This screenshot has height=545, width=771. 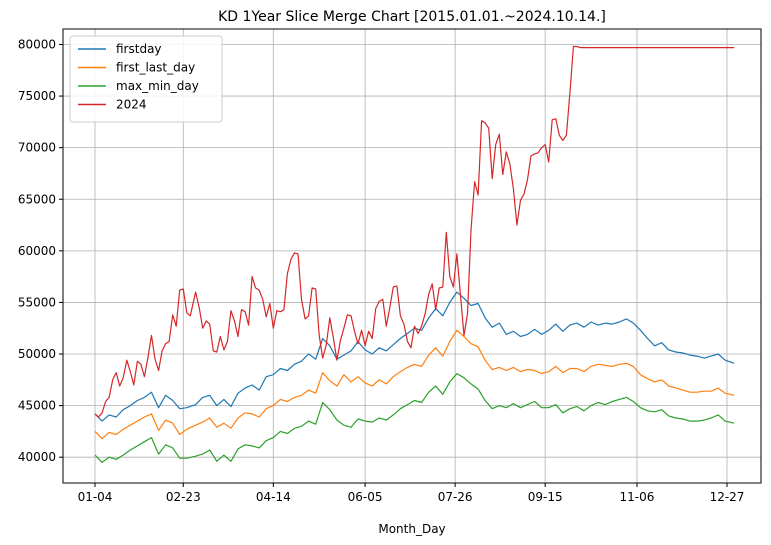 I want to click on legend-box, so click(x=146, y=79).